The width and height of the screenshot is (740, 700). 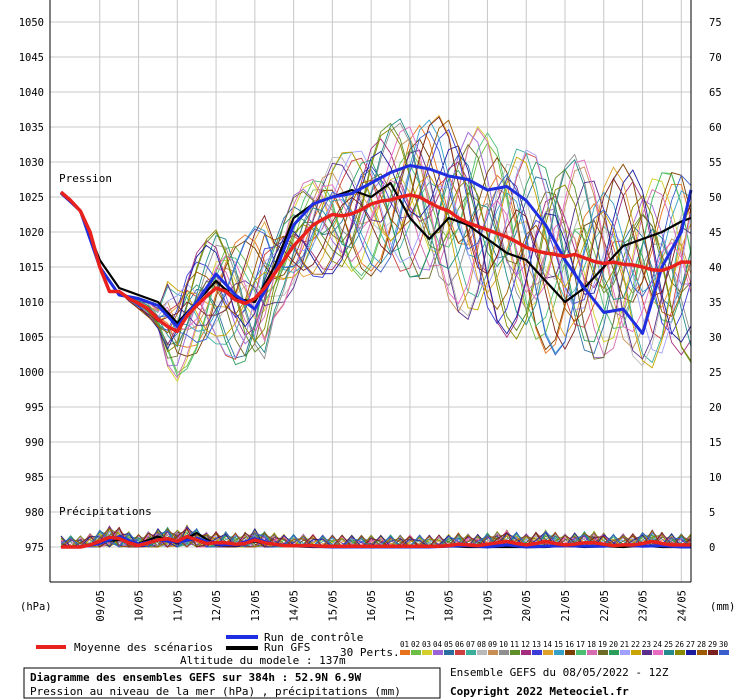 What do you see at coordinates (178, 606) in the screenshot?
I see `x-tick-label: 11/05` at bounding box center [178, 606].